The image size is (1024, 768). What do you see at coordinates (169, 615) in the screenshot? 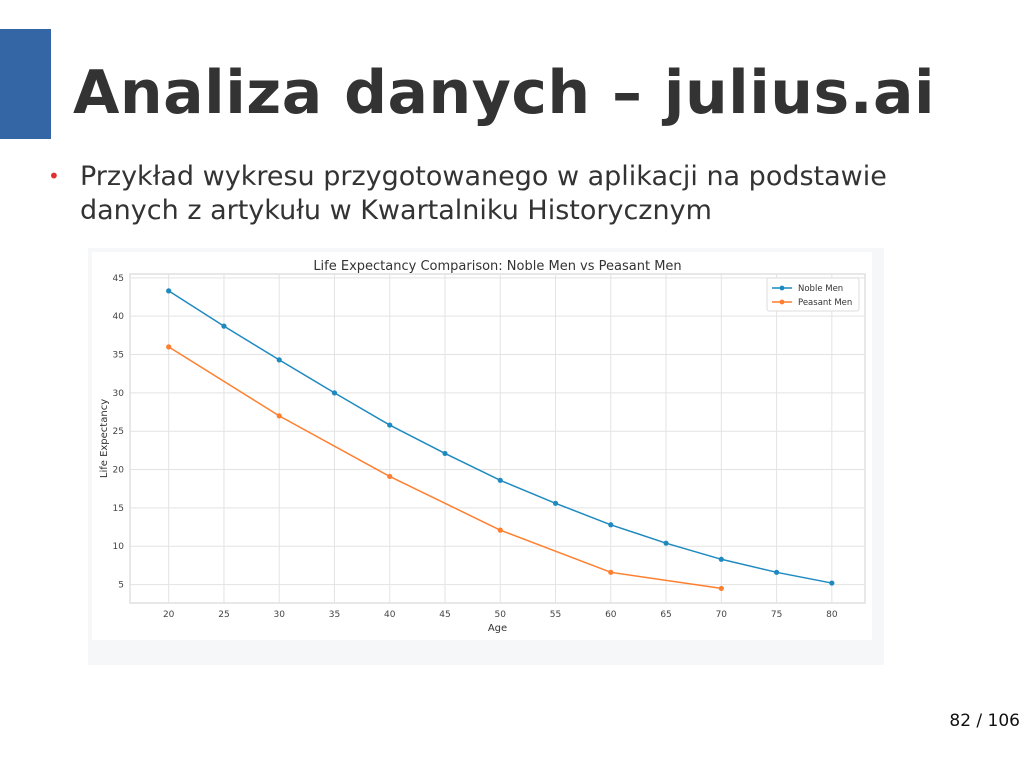
I see `x-tick-label: 20` at bounding box center [169, 615].